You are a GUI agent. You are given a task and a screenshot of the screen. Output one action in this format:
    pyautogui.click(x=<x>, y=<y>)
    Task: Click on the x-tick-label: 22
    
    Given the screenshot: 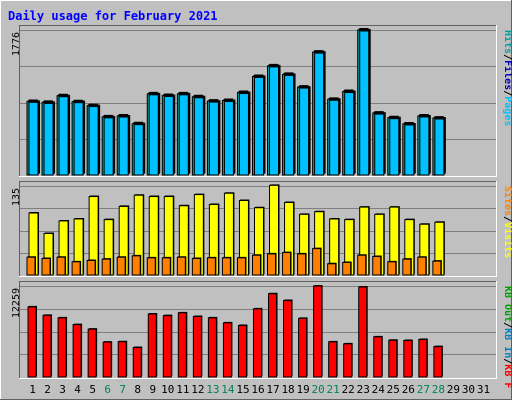 What is the action you would take?
    pyautogui.click(x=348, y=389)
    